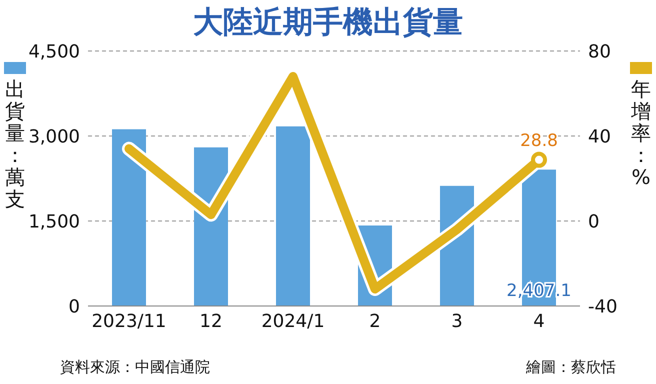 The height and width of the screenshot is (384, 656). Describe the element at coordinates (539, 321) in the screenshot. I see `x-tick-label: 4` at that location.